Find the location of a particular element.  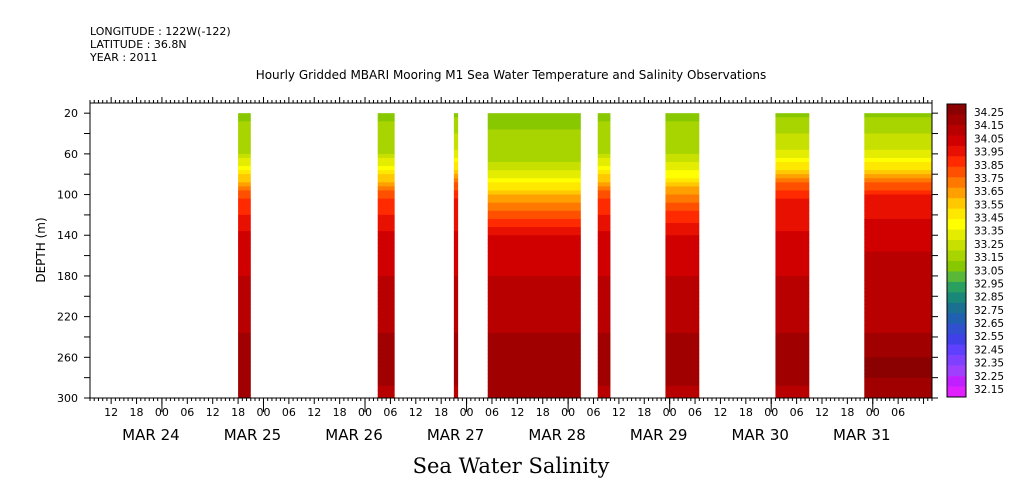

y-tick-label: 100 is located at coordinates (67, 195).